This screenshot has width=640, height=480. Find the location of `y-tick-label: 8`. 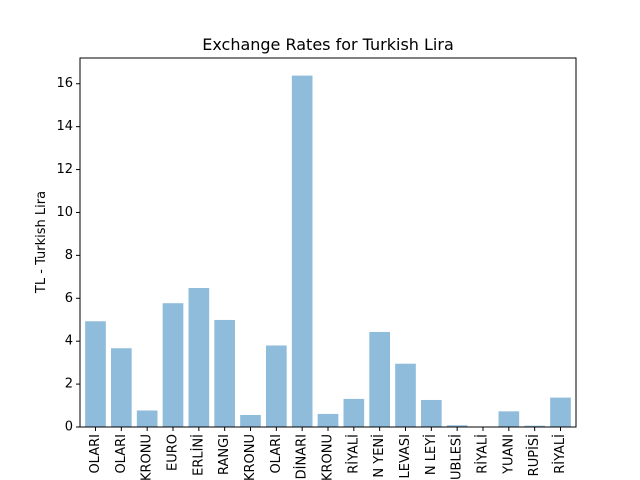

y-tick-label: 8 is located at coordinates (69, 255).